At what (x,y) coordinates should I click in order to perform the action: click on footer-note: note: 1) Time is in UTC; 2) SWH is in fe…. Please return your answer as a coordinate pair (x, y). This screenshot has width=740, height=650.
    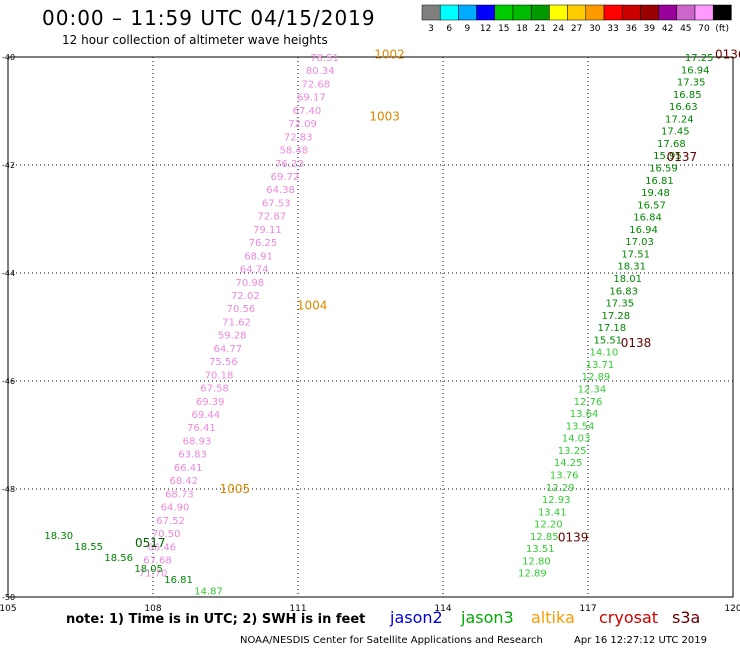
    Looking at the image, I should click on (216, 619).